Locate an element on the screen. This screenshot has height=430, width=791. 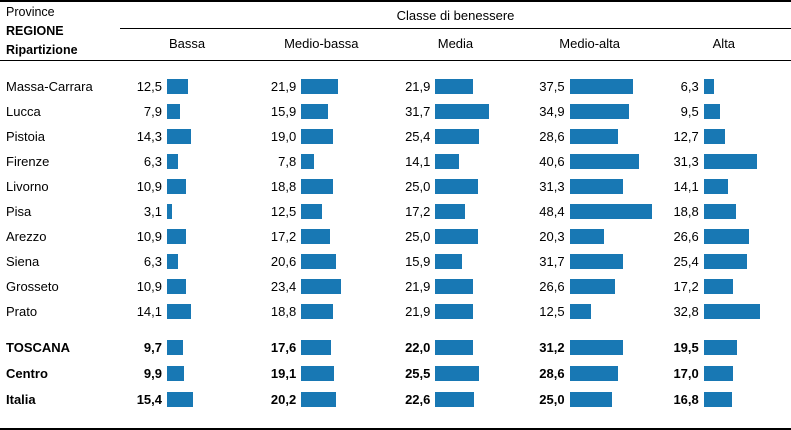
row-label: Grosseto is located at coordinates (32, 286).